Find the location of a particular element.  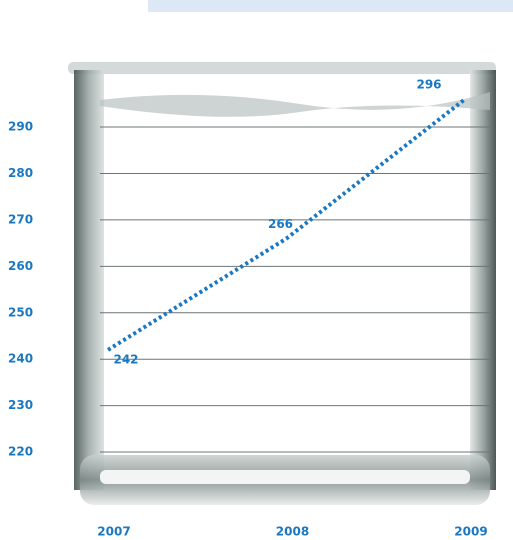

y-tick-label: 230 is located at coordinates (20, 405).